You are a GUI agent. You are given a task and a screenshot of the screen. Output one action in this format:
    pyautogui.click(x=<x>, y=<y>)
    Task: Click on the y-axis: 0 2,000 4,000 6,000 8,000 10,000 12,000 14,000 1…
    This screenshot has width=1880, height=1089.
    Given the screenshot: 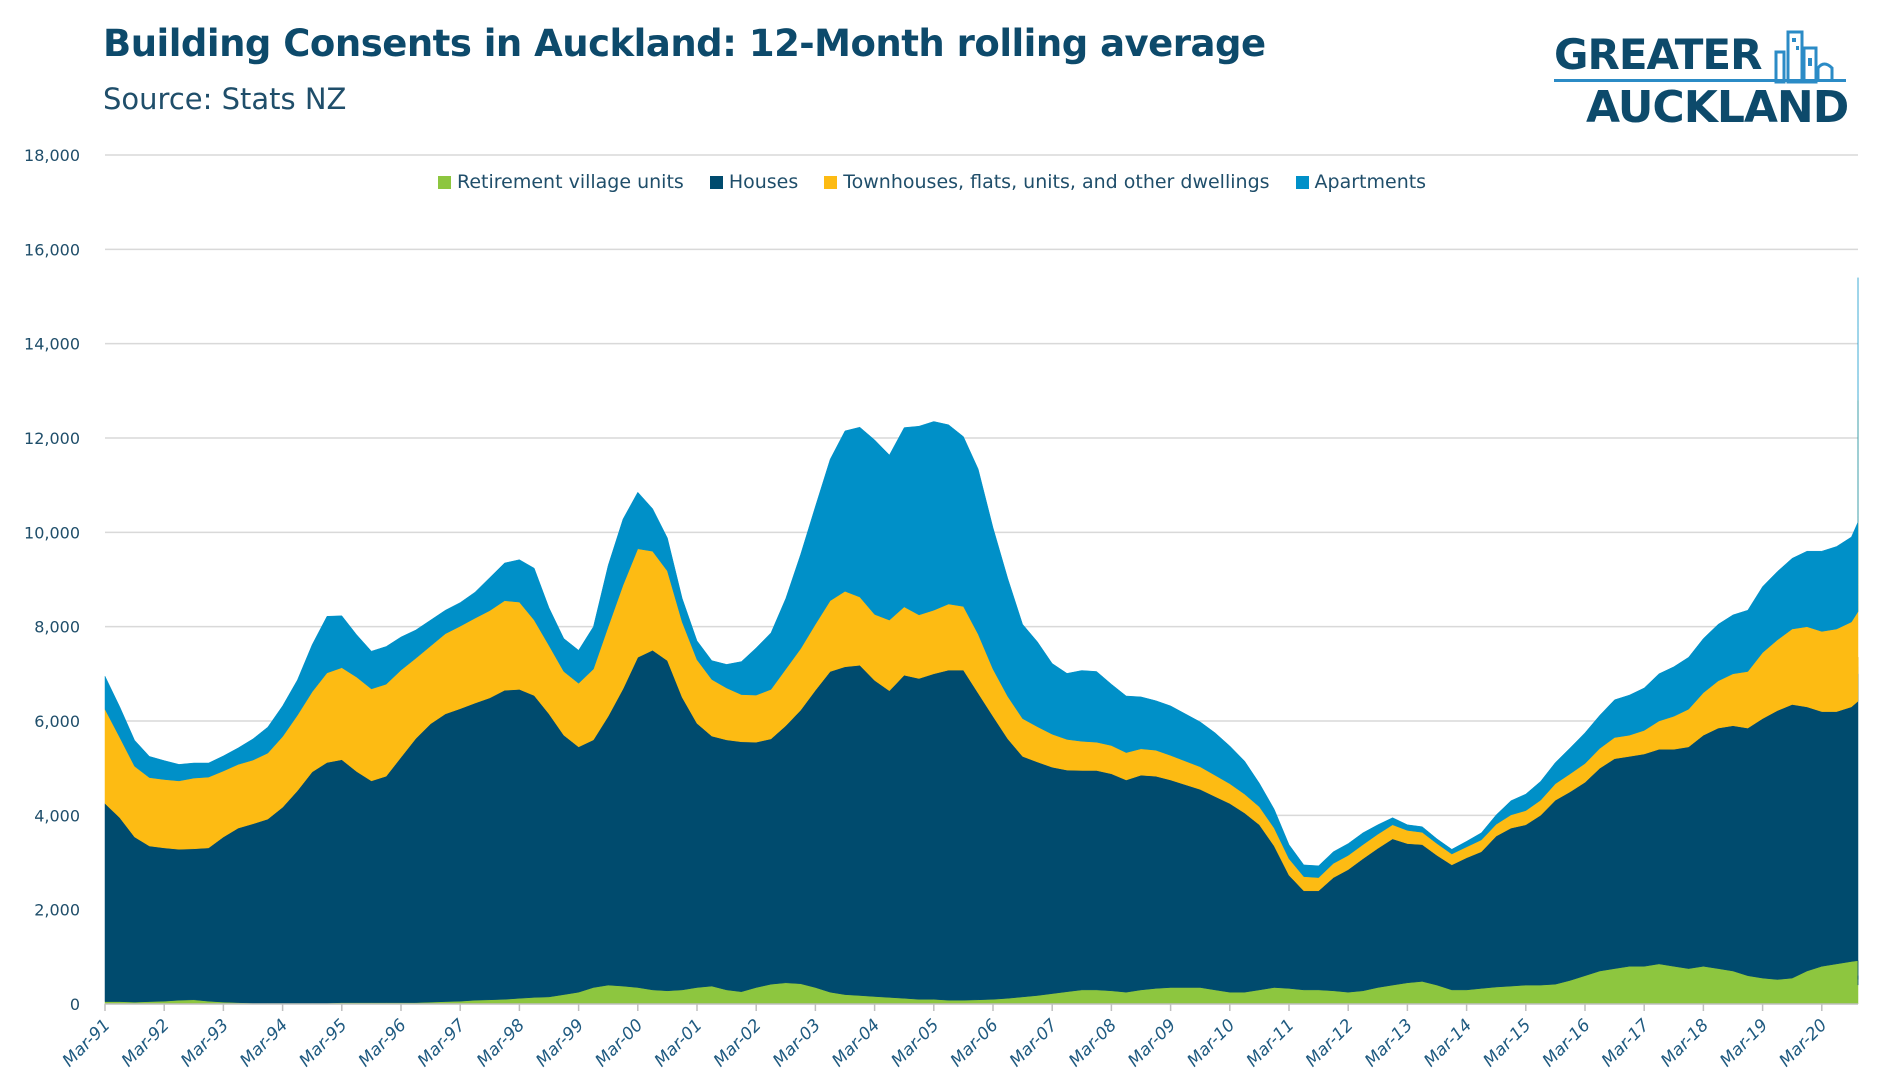 What is the action you would take?
    pyautogui.click(x=52, y=580)
    